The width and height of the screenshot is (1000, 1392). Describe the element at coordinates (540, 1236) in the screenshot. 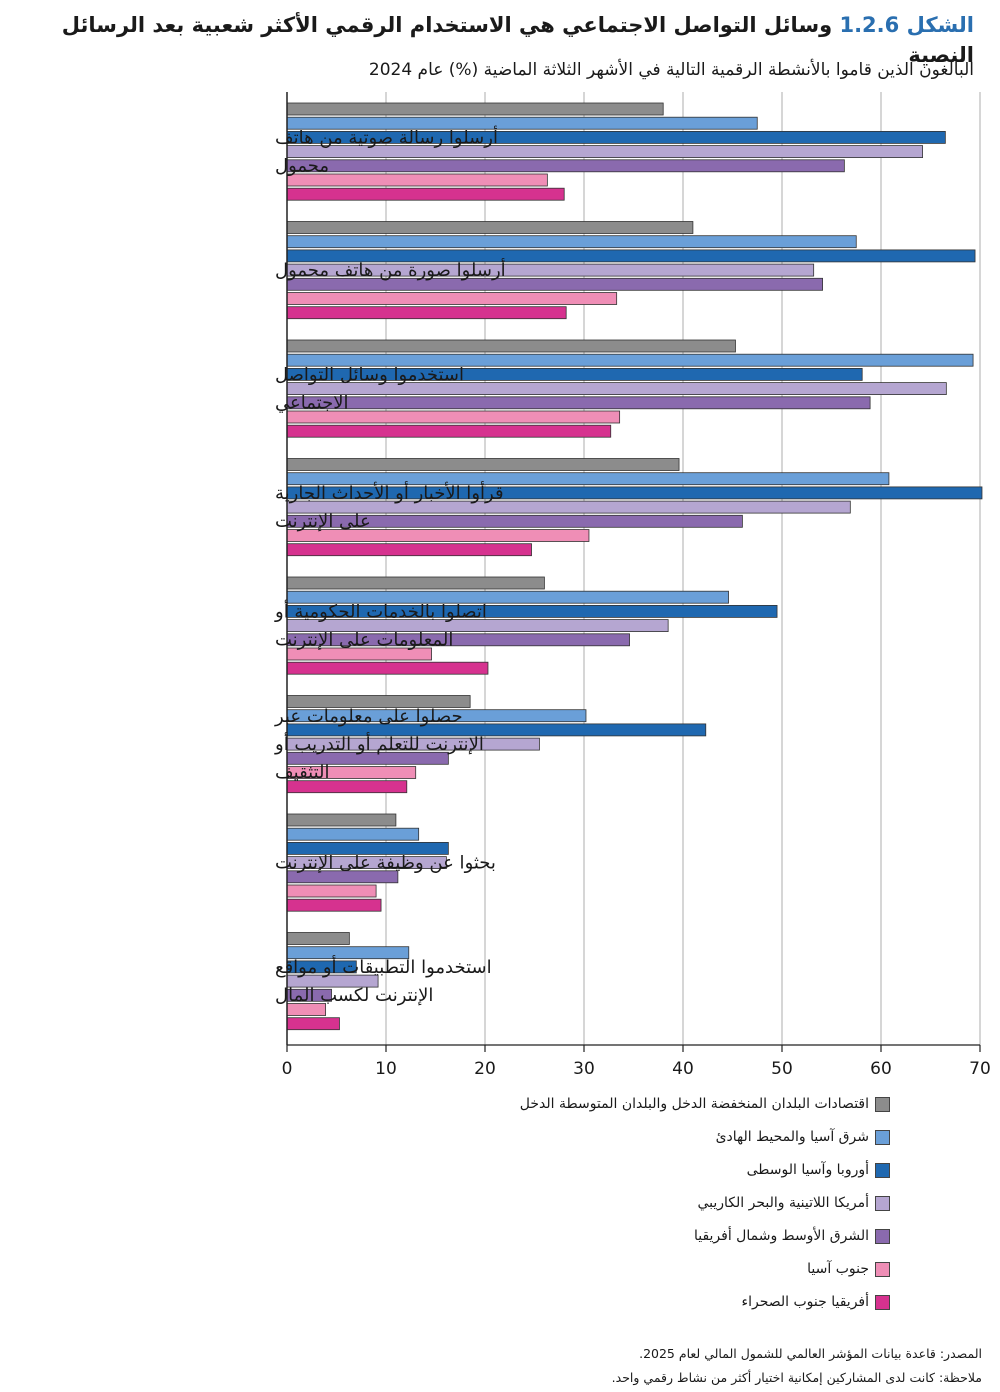

I see `legend-item: الشرق الأوسط وشمال أفريقيا` at that location.